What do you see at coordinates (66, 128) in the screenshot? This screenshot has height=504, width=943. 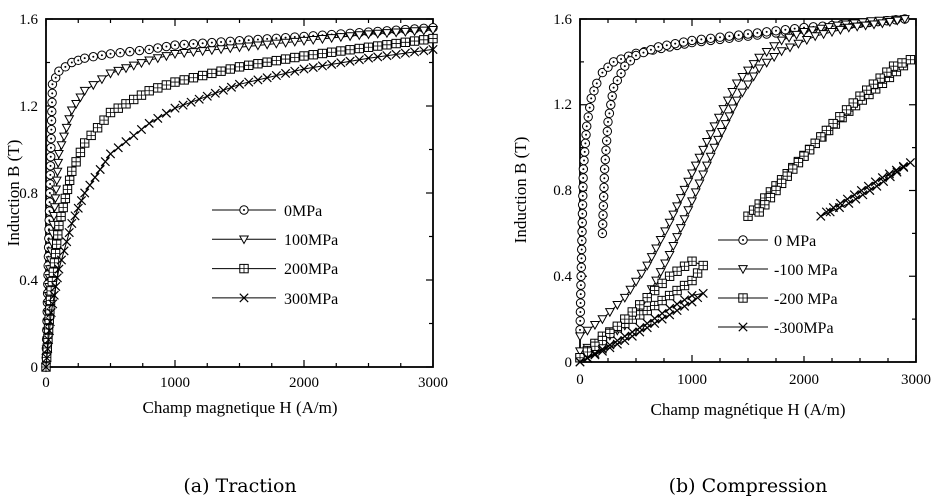 I see `chart-a-series-1-marker-0-27-shape` at bounding box center [66, 128].